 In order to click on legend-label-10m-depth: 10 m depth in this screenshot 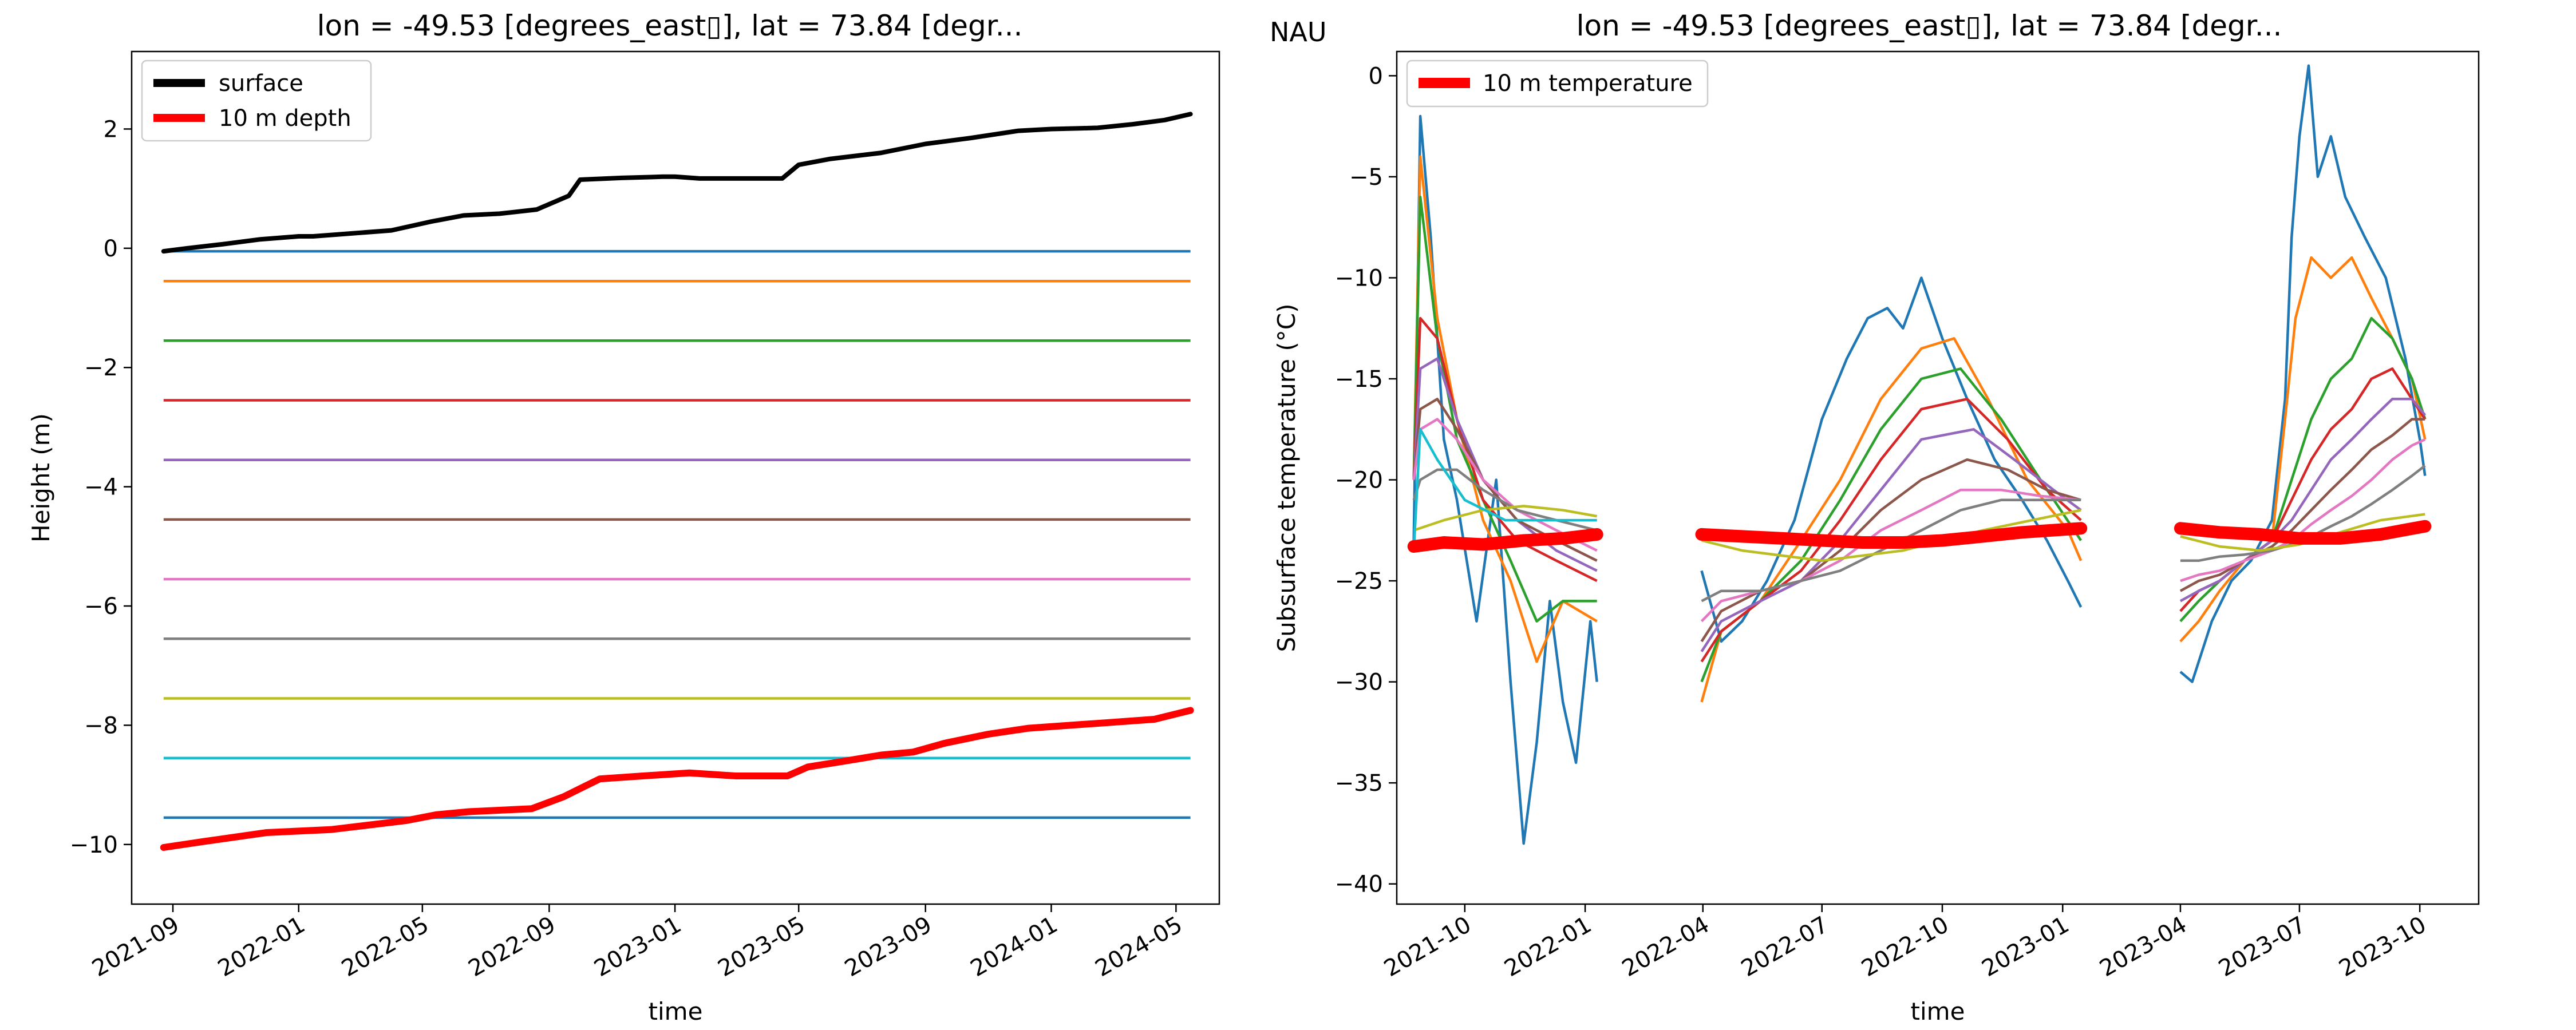, I will do `click(285, 118)`.